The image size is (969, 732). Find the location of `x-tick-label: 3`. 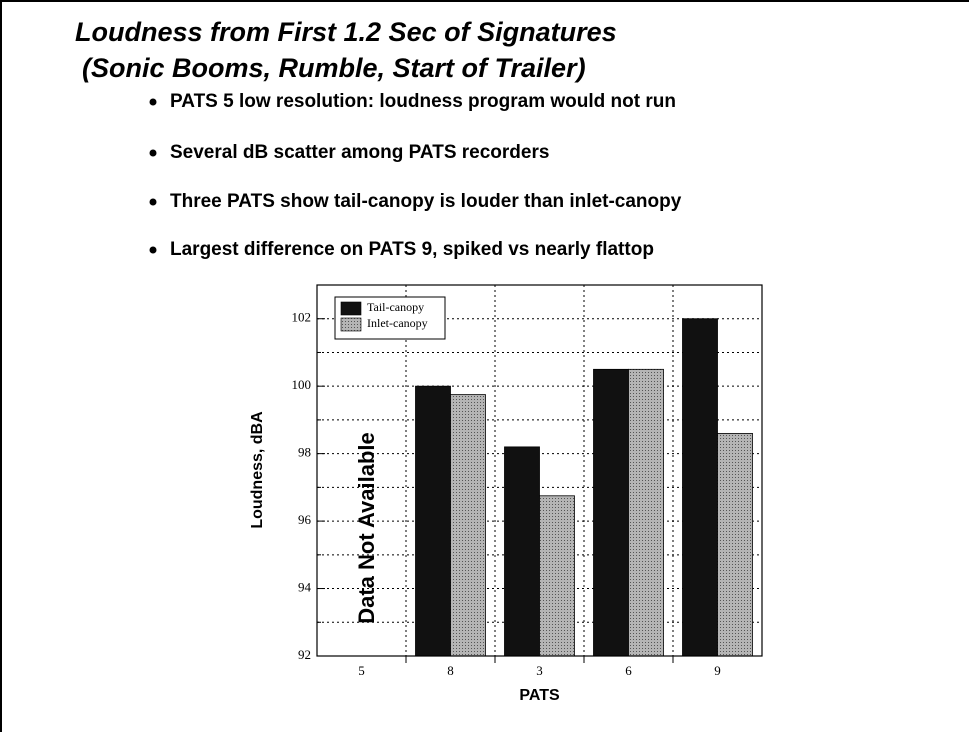

x-tick-label: 3 is located at coordinates (539, 670).